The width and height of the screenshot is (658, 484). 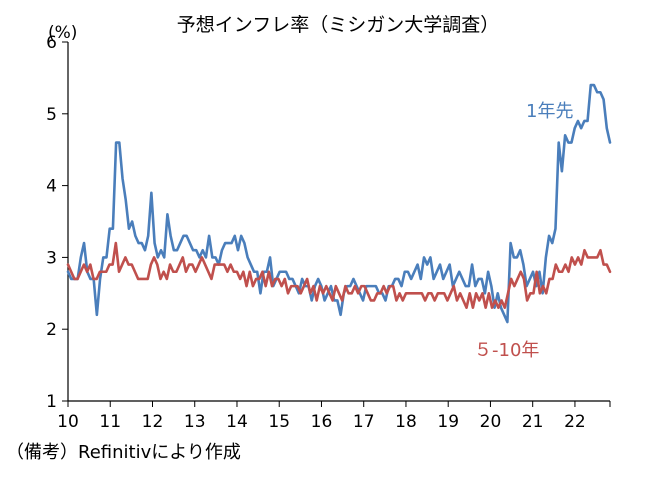 I want to click on y-tick-label: 6, so click(x=51, y=43).